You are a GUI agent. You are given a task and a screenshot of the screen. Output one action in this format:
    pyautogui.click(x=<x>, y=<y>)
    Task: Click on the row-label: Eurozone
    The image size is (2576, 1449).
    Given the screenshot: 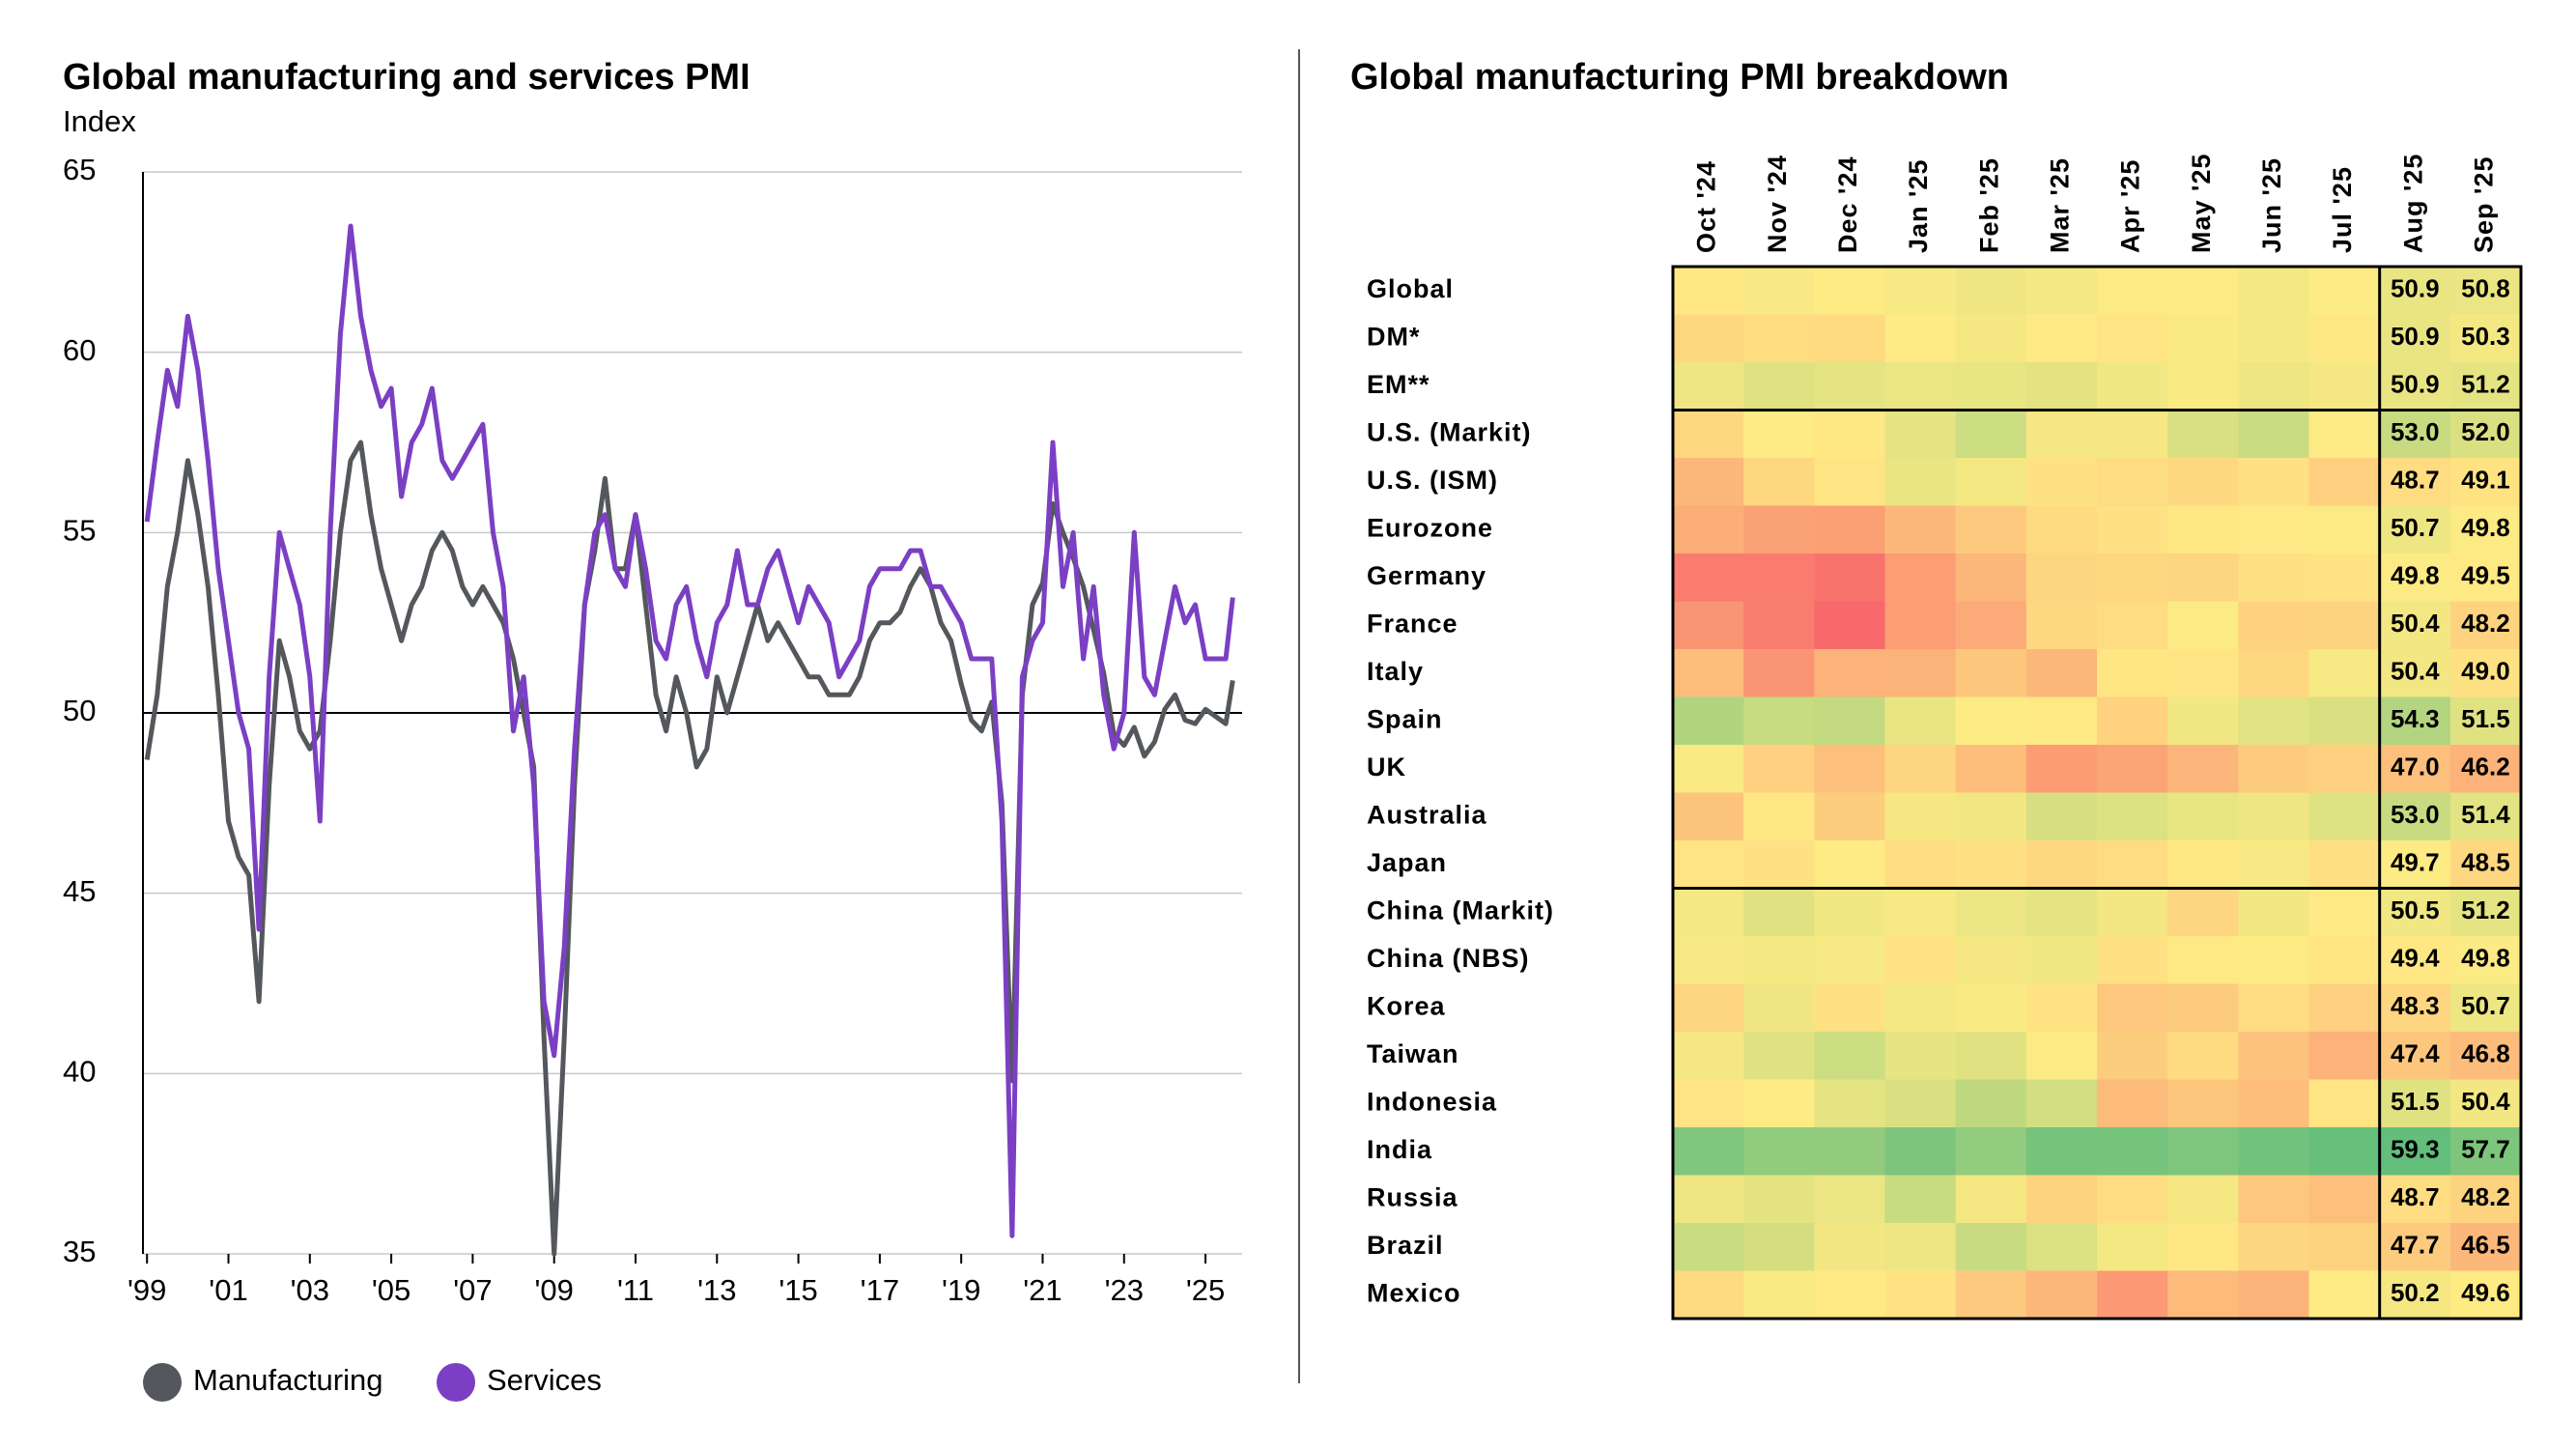 What is the action you would take?
    pyautogui.click(x=1430, y=527)
    